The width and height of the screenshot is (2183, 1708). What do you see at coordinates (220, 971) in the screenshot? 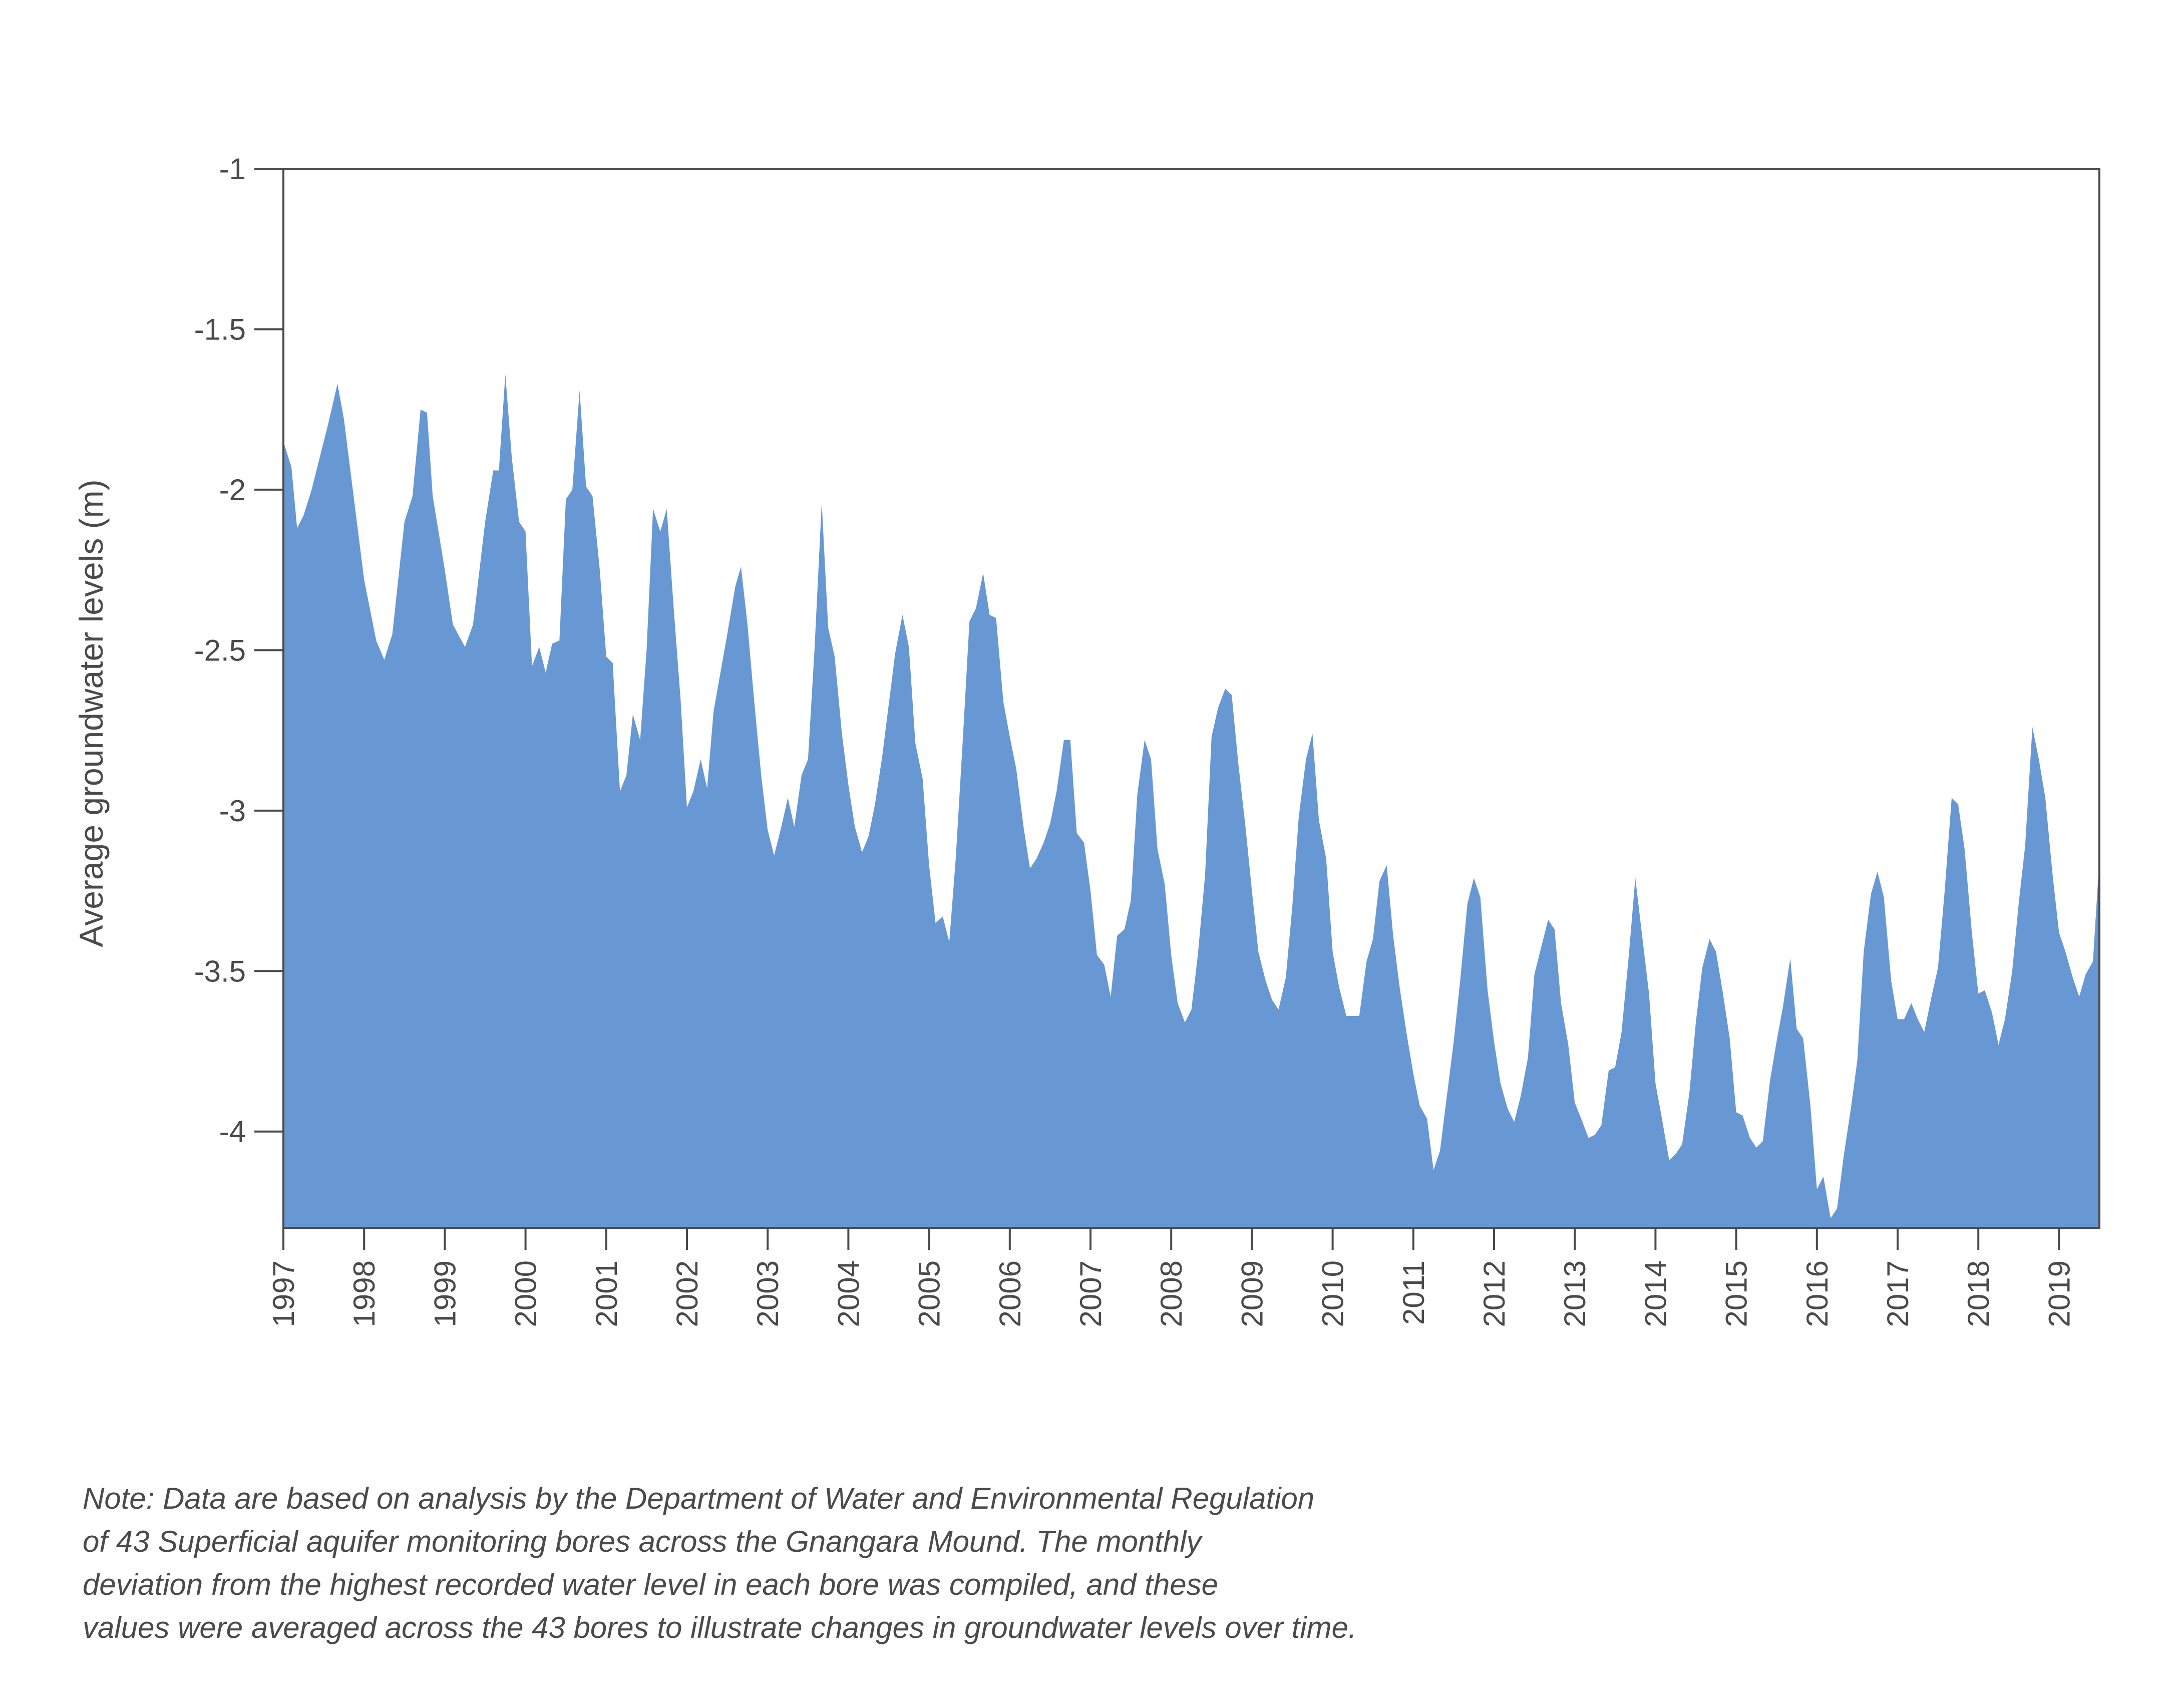
I see `y-tick-label: -3.5` at bounding box center [220, 971].